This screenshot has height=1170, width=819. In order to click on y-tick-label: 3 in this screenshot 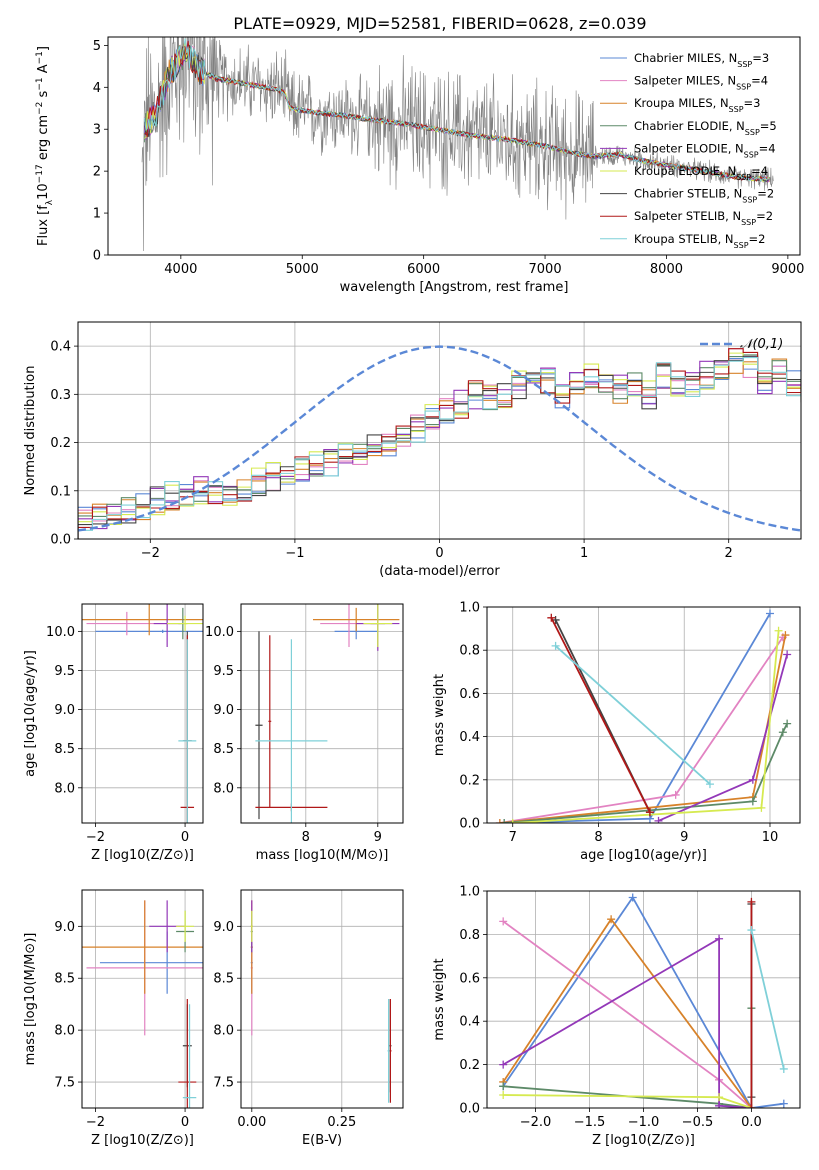, I will do `click(97, 130)`.